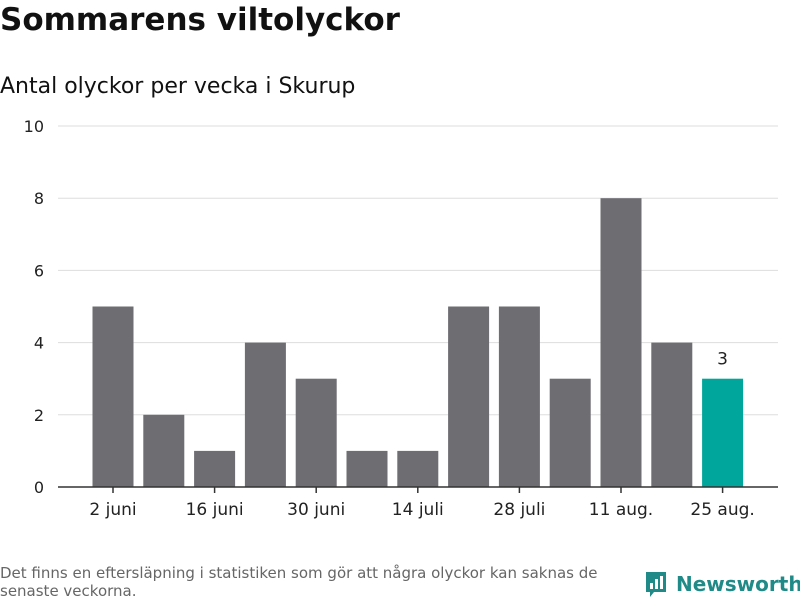  What do you see at coordinates (39, 198) in the screenshot?
I see `y-tick-label: 8` at bounding box center [39, 198].